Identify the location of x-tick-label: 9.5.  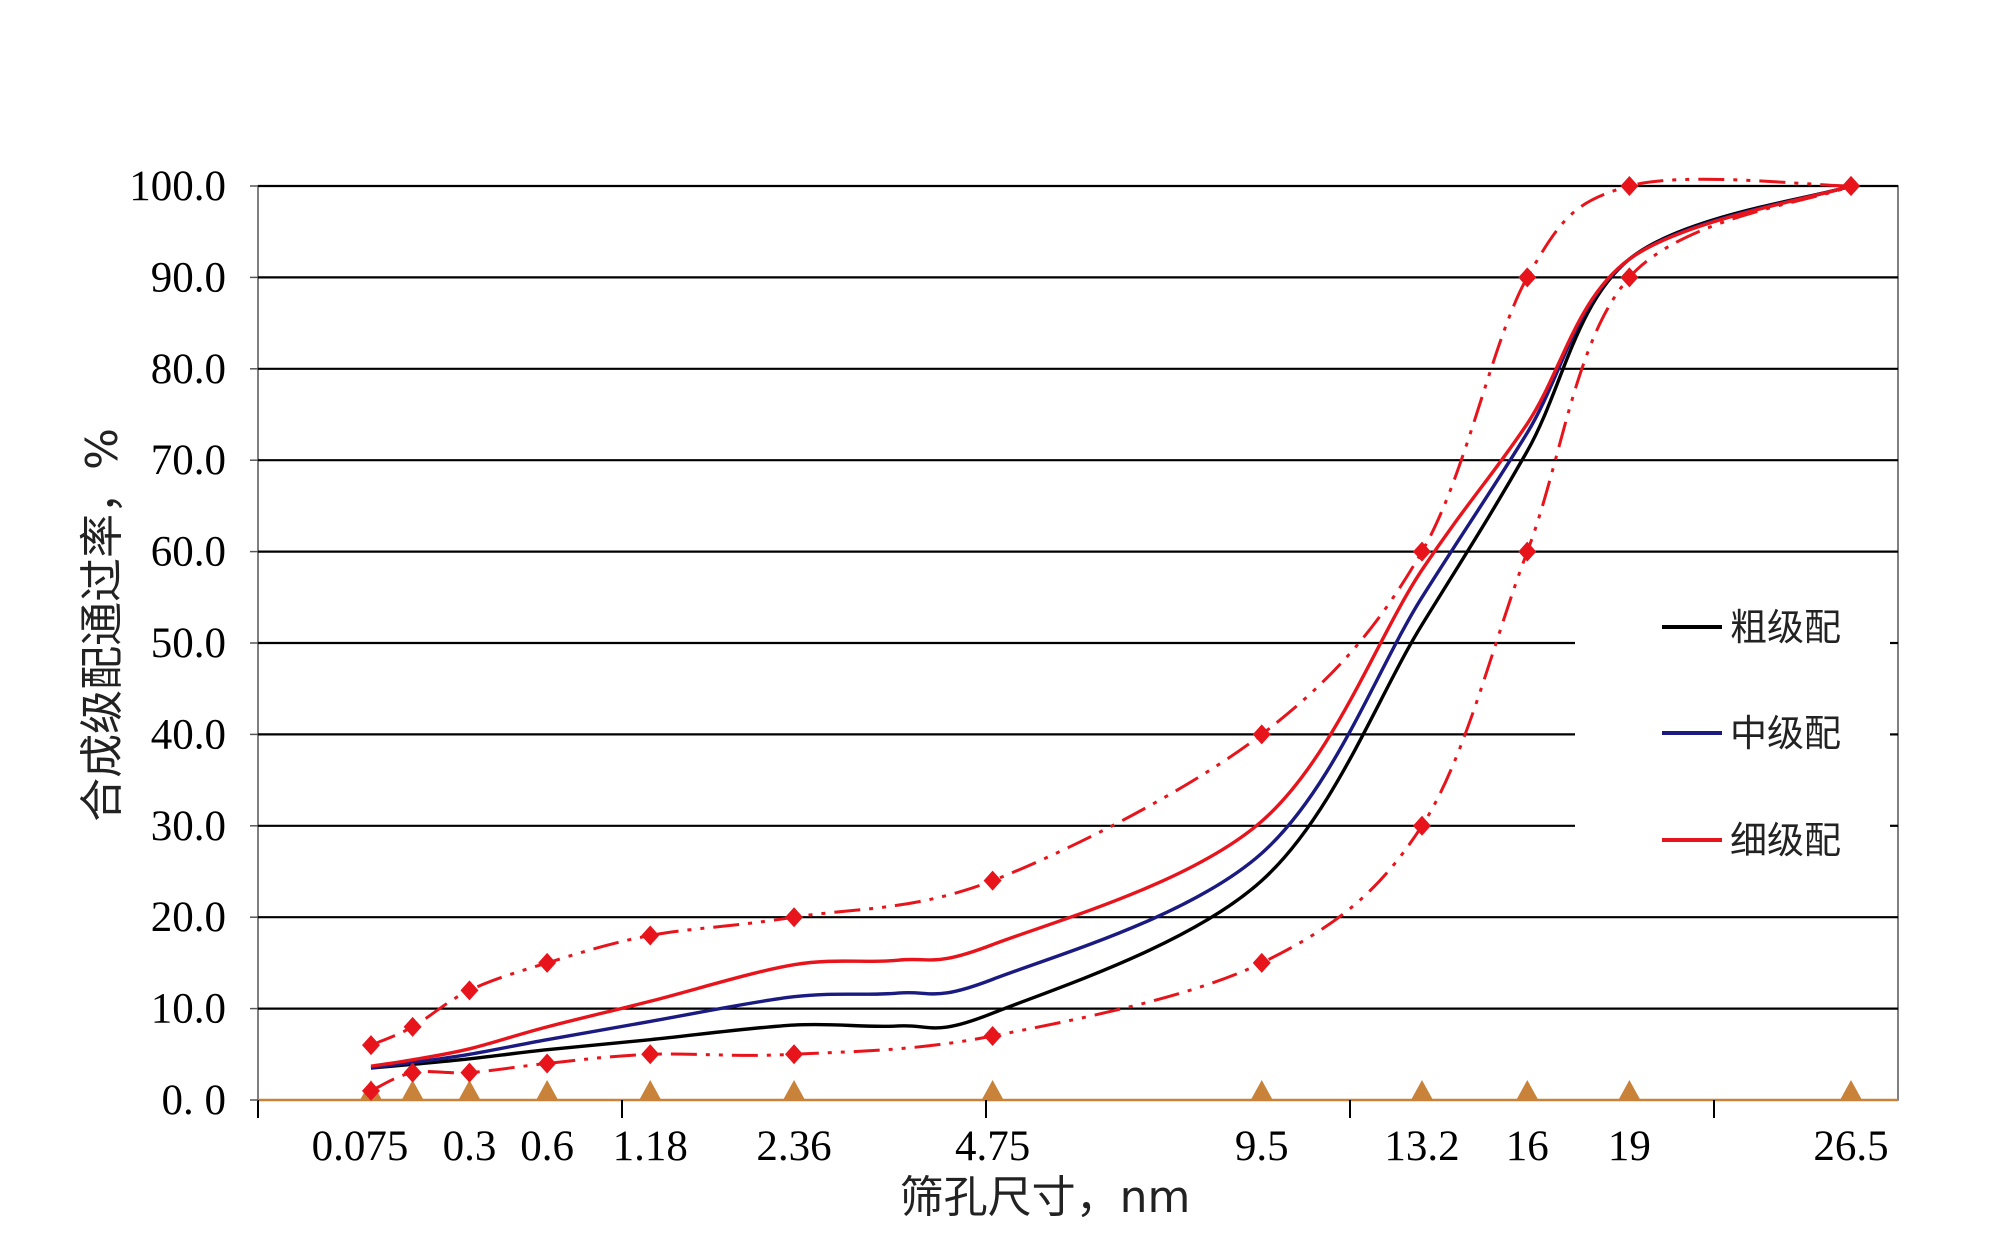
(1262, 1146).